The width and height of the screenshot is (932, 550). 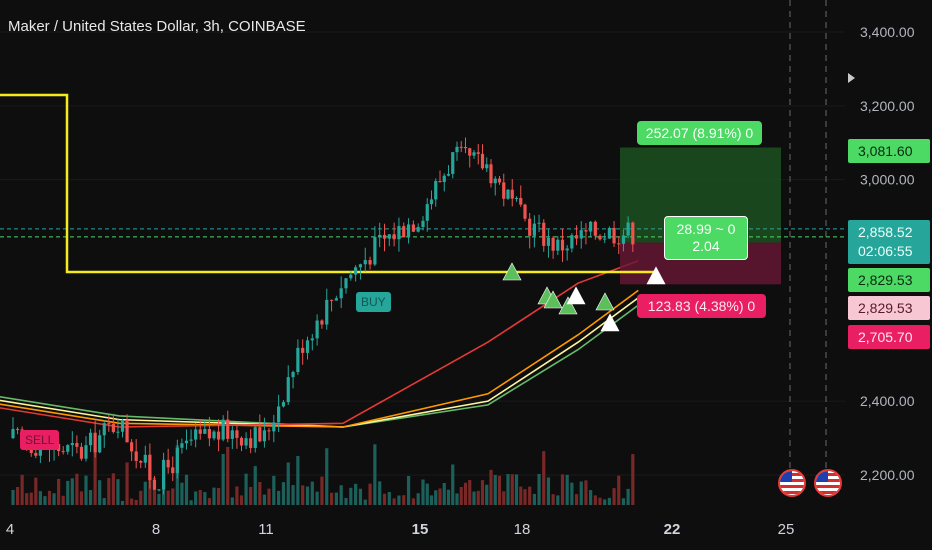 I want to click on buy-signal-label: BUY, so click(x=373, y=302).